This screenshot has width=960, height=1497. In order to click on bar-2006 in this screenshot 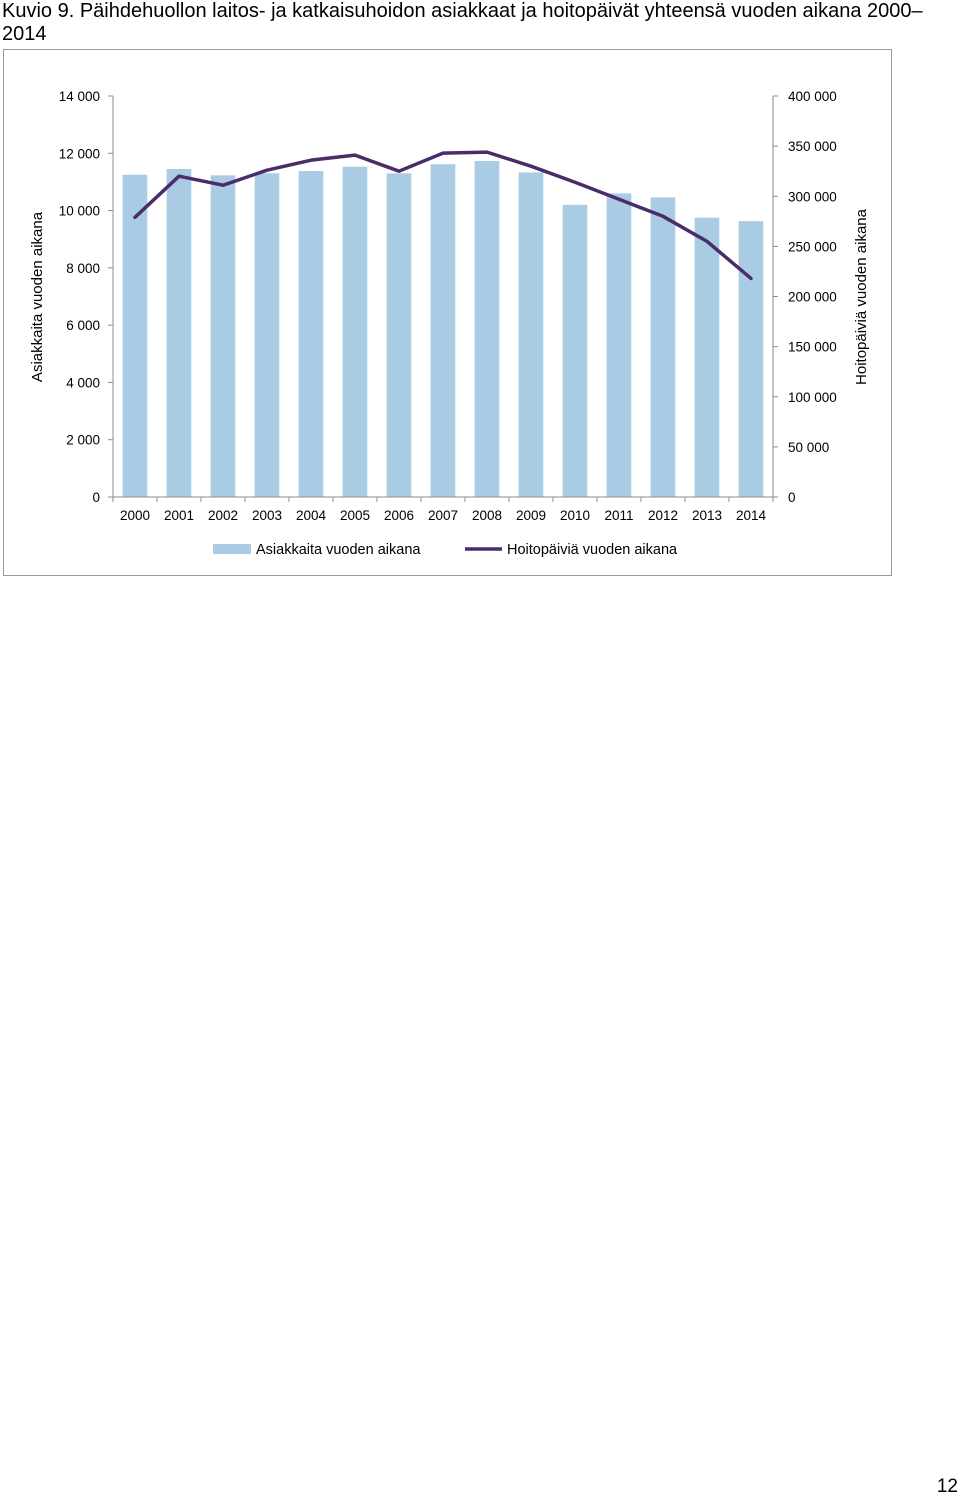, I will do `click(399, 335)`.